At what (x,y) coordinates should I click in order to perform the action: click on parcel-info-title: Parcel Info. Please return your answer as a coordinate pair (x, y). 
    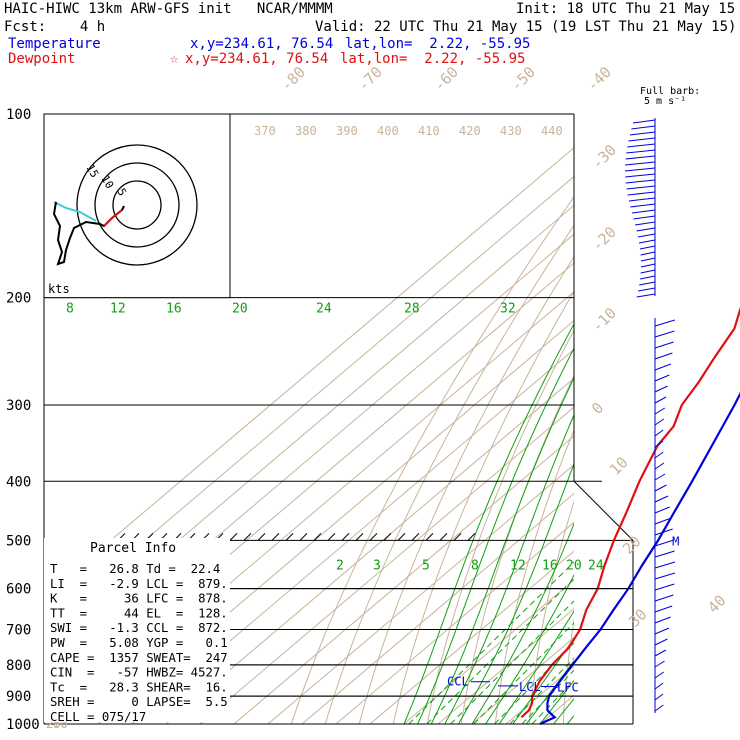
    Looking at the image, I should click on (133, 548).